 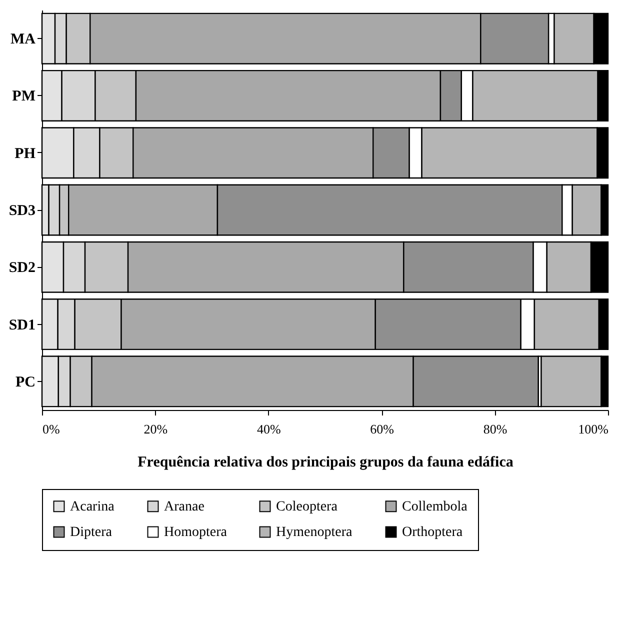 I want to click on x-tick-label: 60%, so click(x=382, y=429).